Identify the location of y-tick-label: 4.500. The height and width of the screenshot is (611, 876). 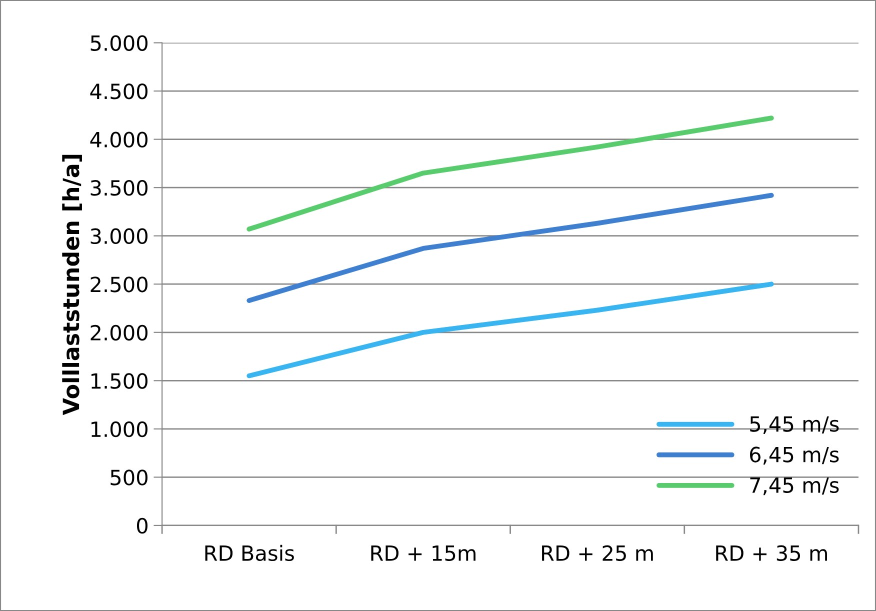
(119, 91).